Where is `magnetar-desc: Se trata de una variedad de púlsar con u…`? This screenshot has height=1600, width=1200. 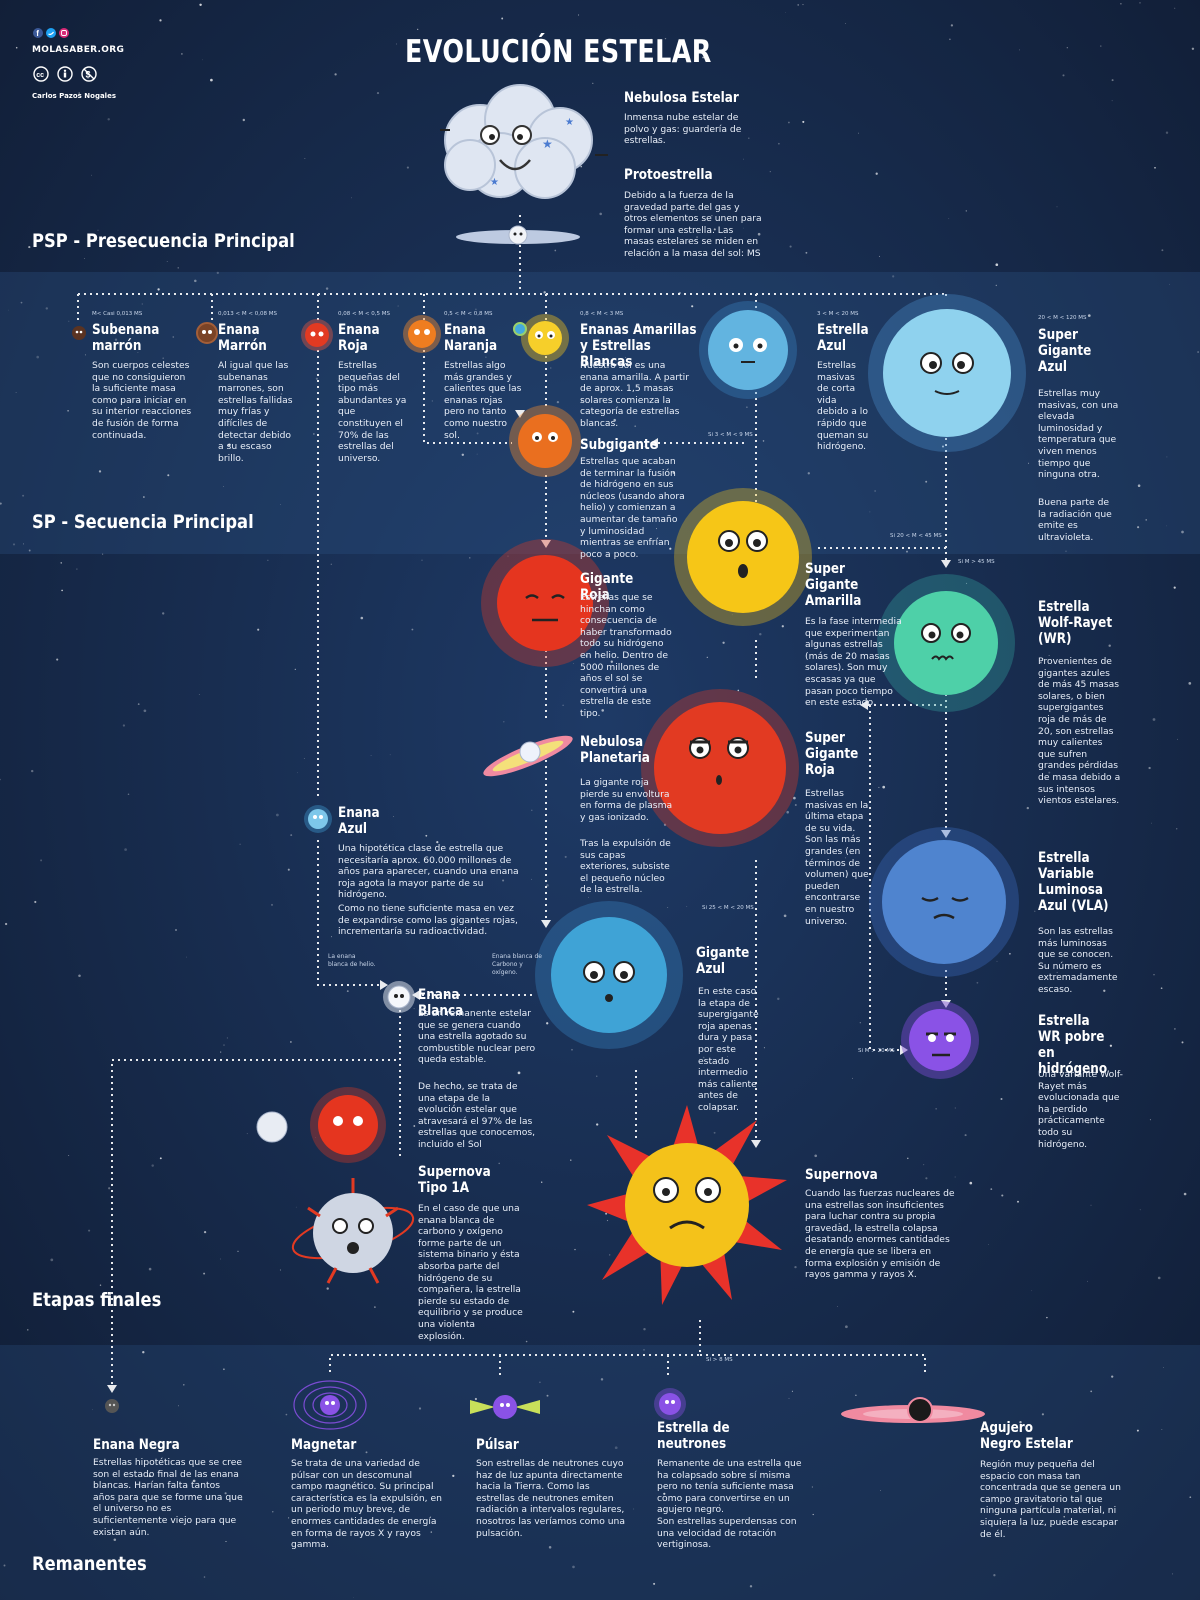 magnetar-desc: Se trata de una variedad de púlsar con u… is located at coordinates (366, 1504).